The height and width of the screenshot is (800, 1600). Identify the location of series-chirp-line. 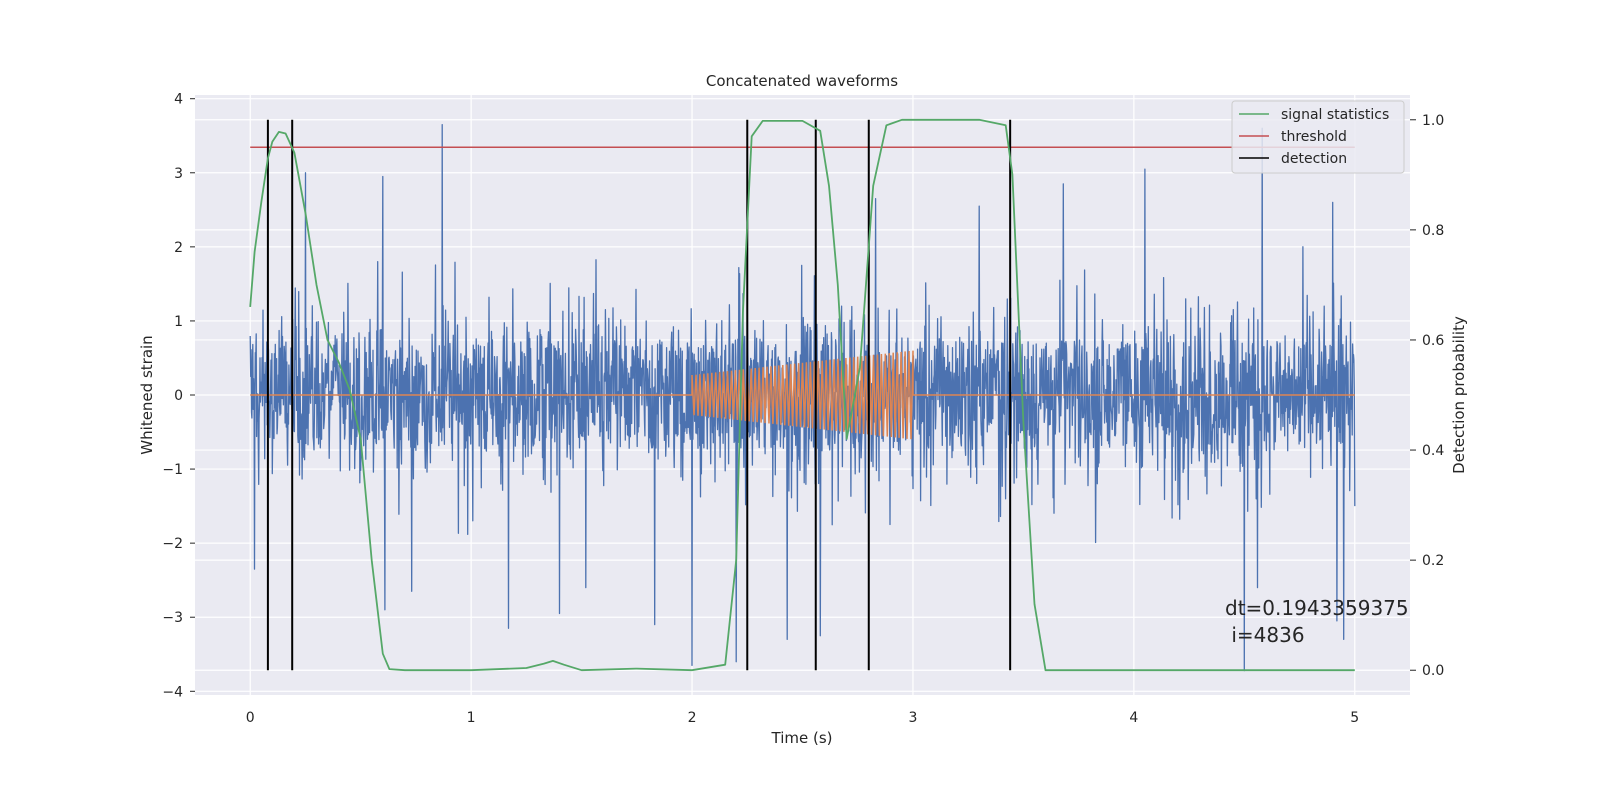
(802, 395).